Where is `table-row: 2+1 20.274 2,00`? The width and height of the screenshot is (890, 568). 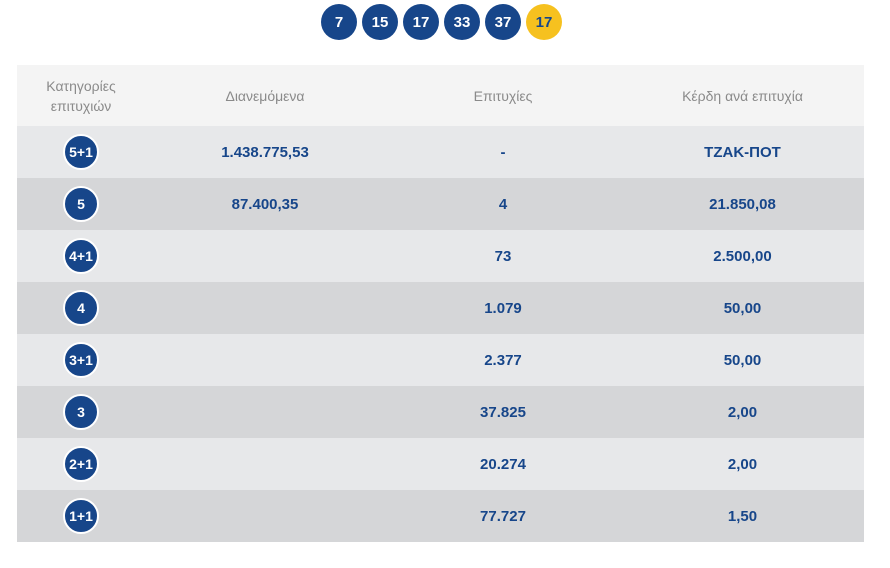 table-row: 2+1 20.274 2,00 is located at coordinates (440, 464).